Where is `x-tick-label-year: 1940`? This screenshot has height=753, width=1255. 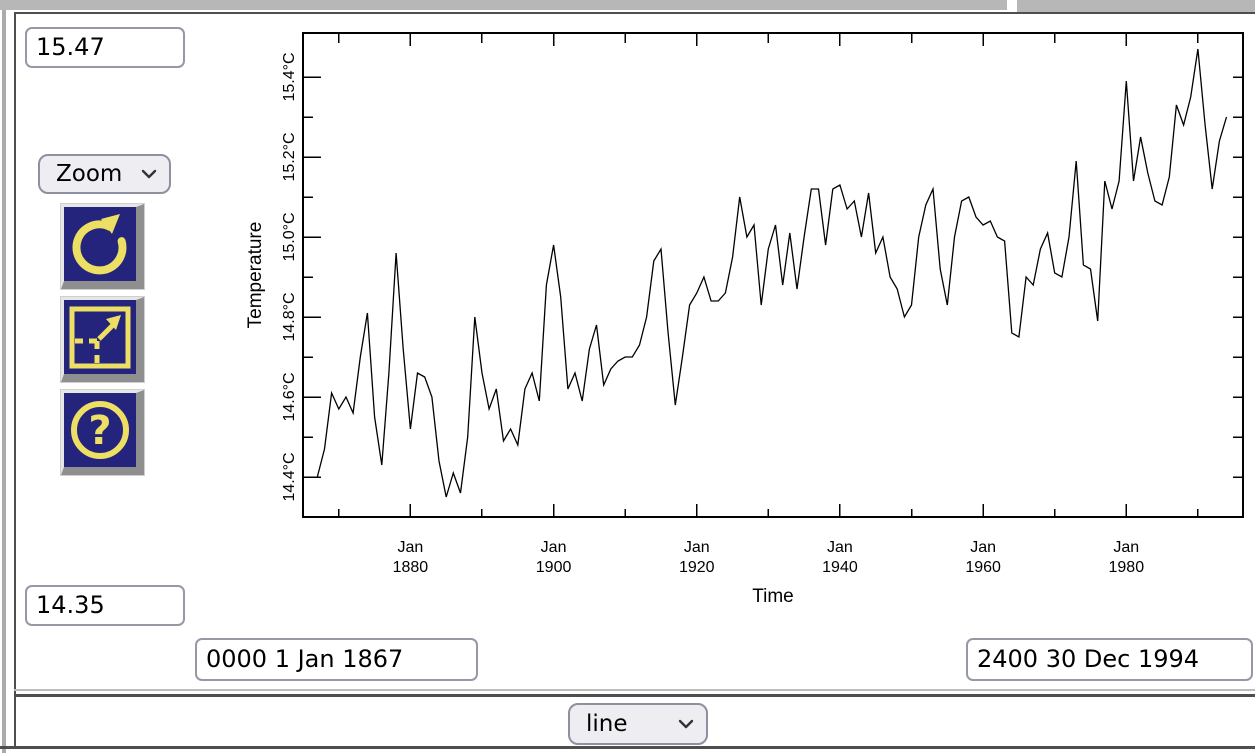
x-tick-label-year: 1940 is located at coordinates (840, 567).